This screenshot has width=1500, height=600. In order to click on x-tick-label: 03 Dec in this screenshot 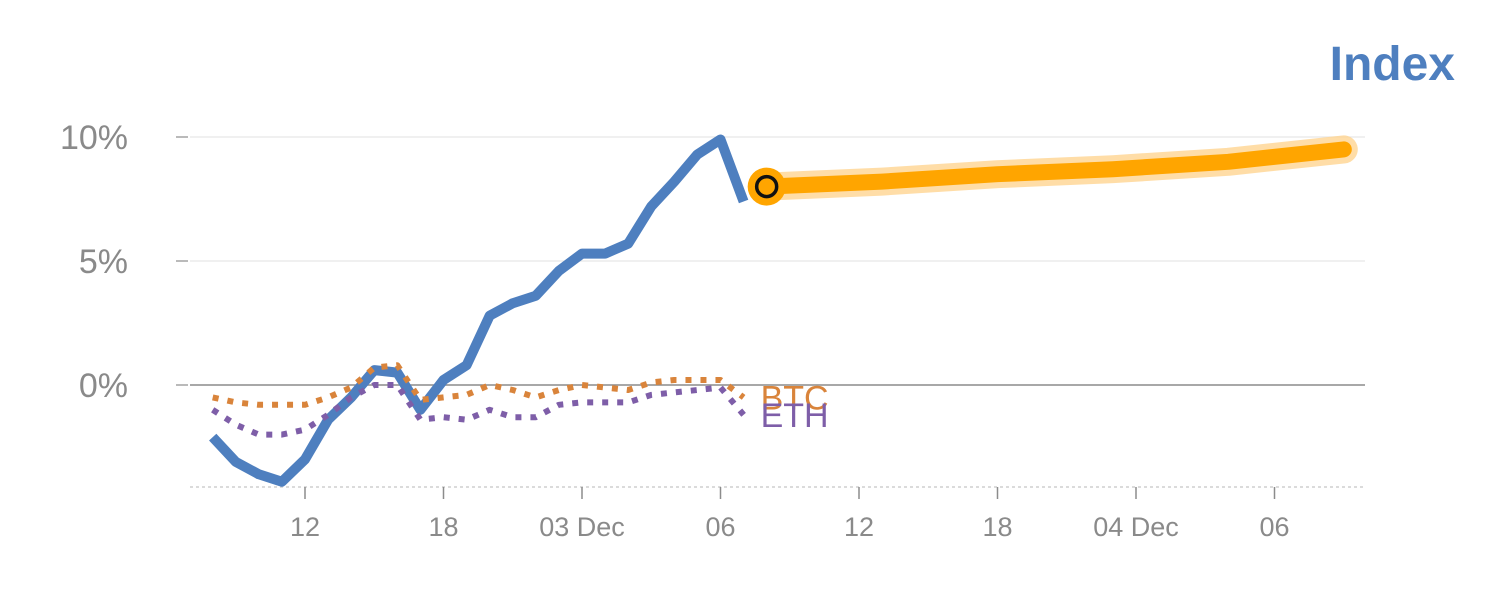, I will do `click(582, 527)`.